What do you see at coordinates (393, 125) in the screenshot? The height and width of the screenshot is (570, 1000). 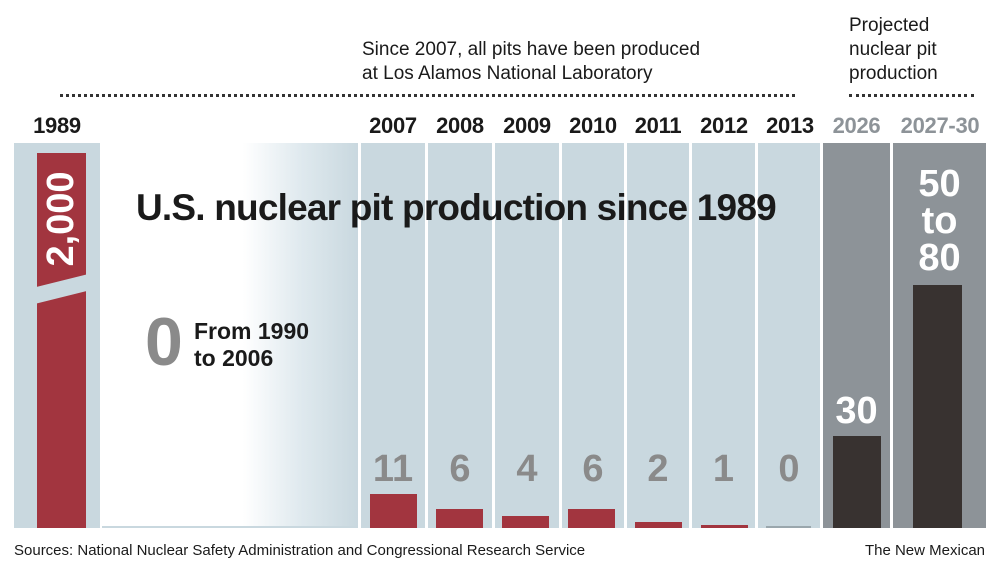 I see `year-label-2007: 2007` at bounding box center [393, 125].